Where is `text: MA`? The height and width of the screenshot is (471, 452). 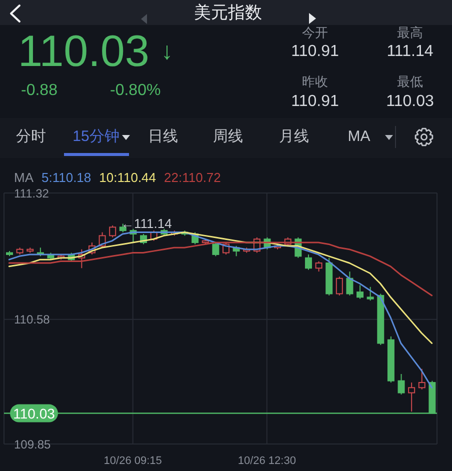 text: MA is located at coordinates (359, 137).